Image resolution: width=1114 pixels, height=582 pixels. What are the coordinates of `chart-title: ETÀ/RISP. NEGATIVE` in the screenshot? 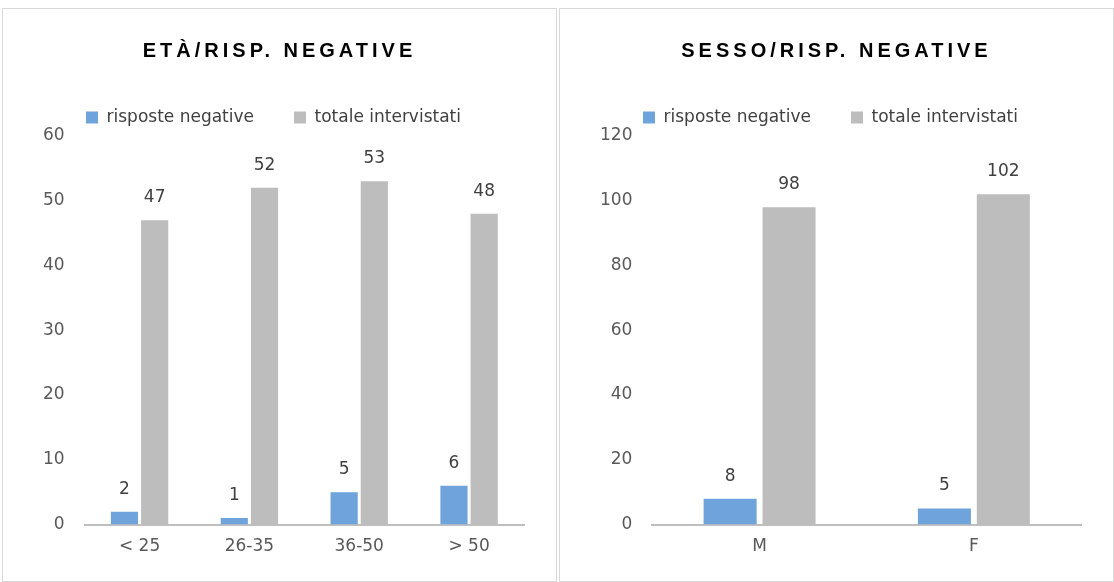 It's located at (279, 51).